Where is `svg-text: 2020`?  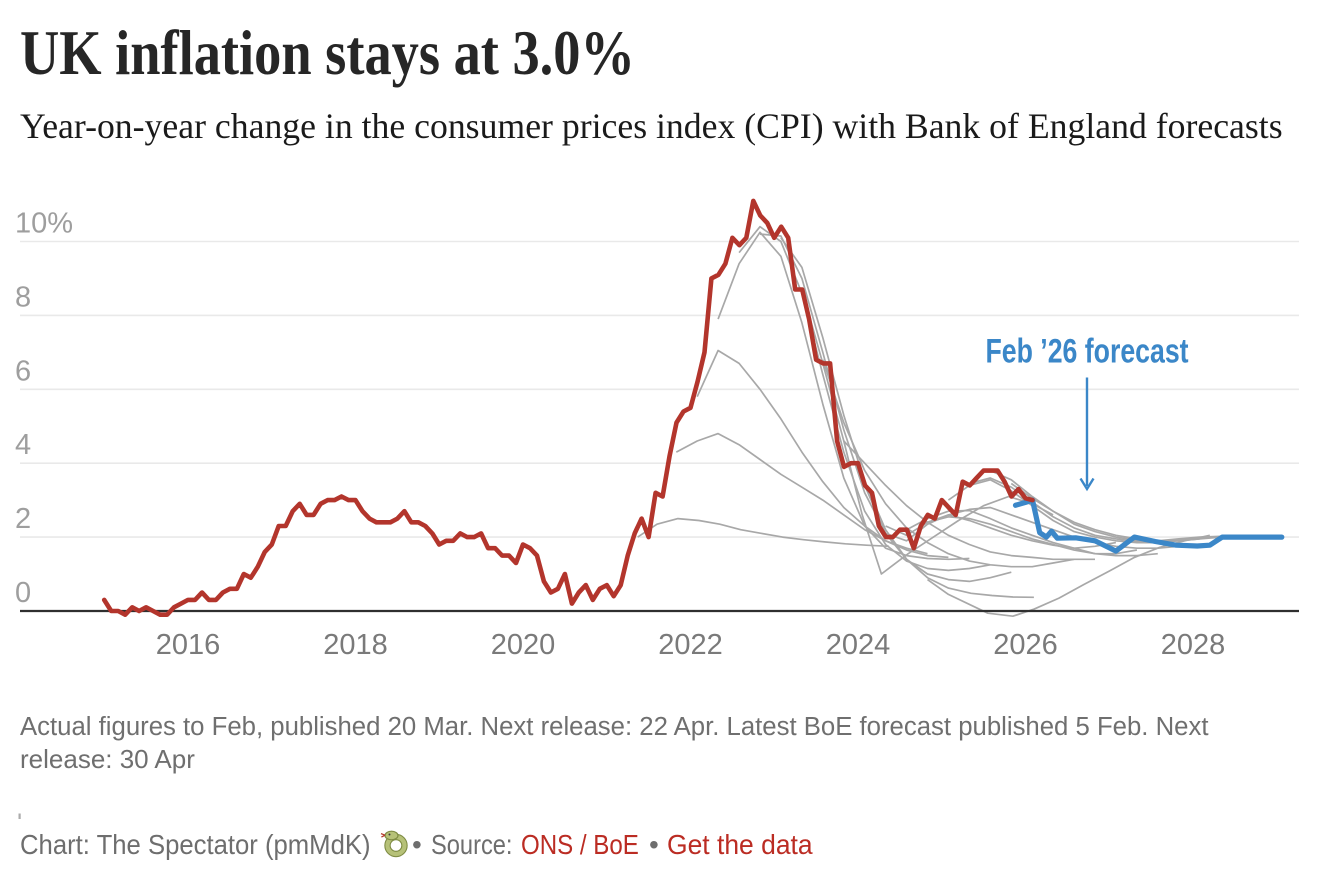 svg-text: 2020 is located at coordinates (523, 645).